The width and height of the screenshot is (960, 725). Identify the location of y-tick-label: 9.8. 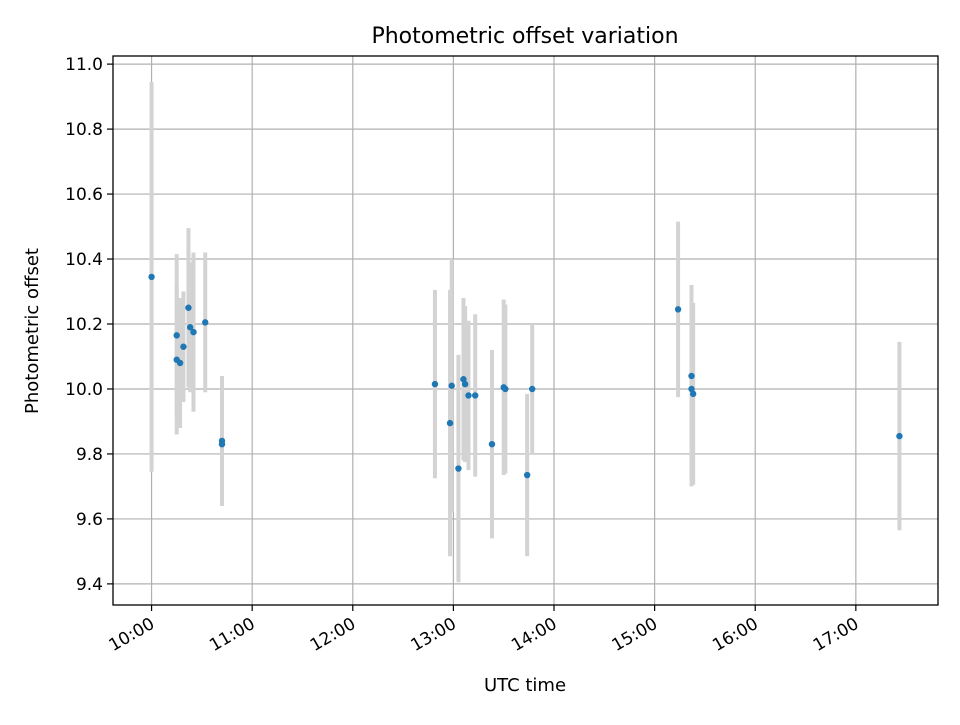
(89, 455).